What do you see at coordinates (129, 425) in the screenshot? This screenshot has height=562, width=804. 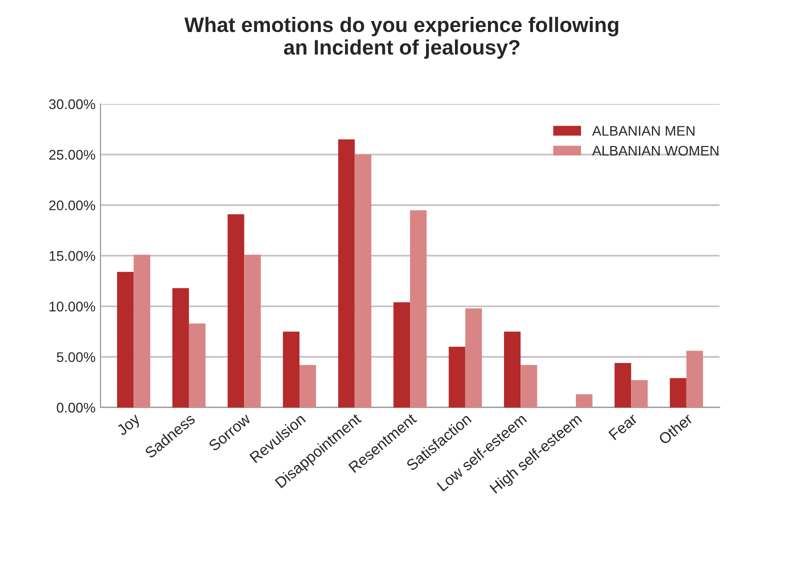 I see `x-tick-label: Joy` at bounding box center [129, 425].